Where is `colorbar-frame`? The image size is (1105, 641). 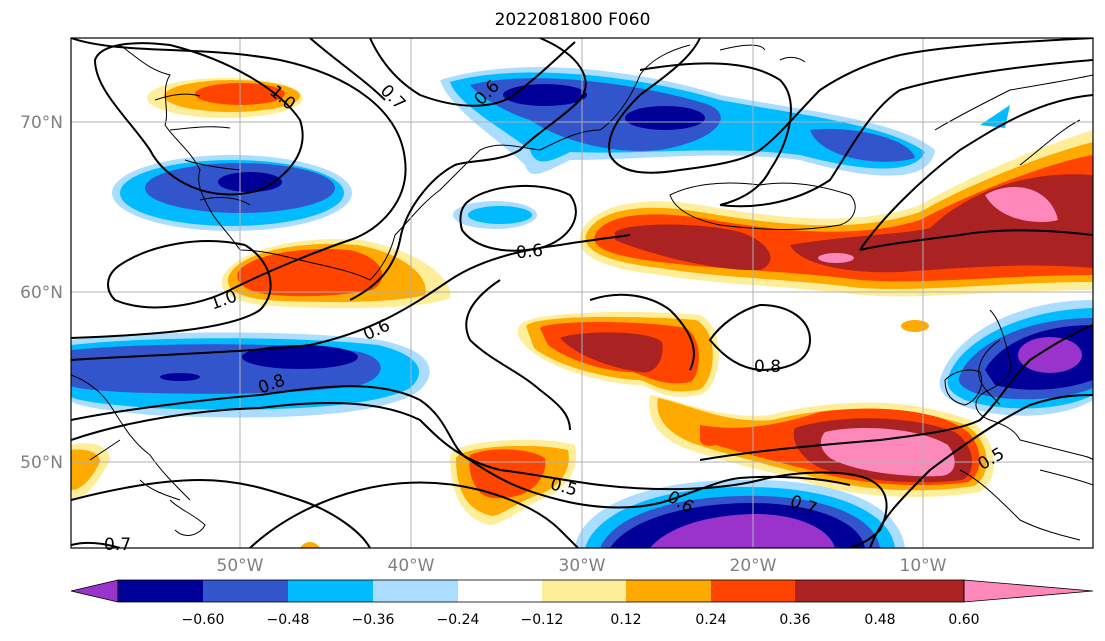 colorbar-frame is located at coordinates (541, 591).